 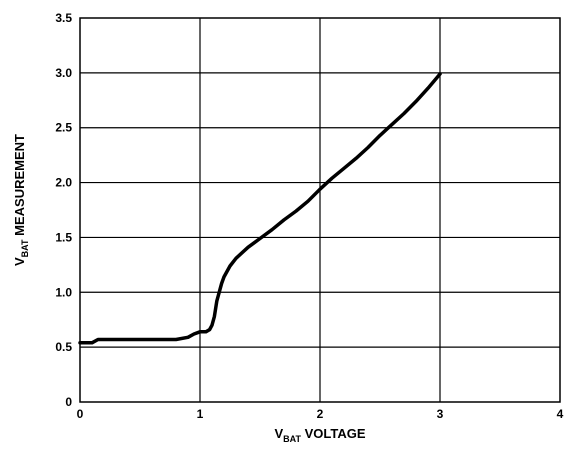 What do you see at coordinates (200, 414) in the screenshot?
I see `x-tick-label: 1` at bounding box center [200, 414].